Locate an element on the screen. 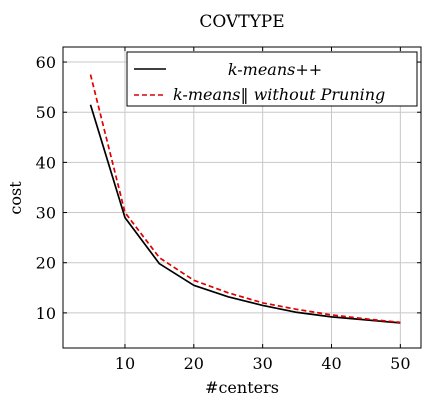  x-tick-label: 20 is located at coordinates (194, 363).